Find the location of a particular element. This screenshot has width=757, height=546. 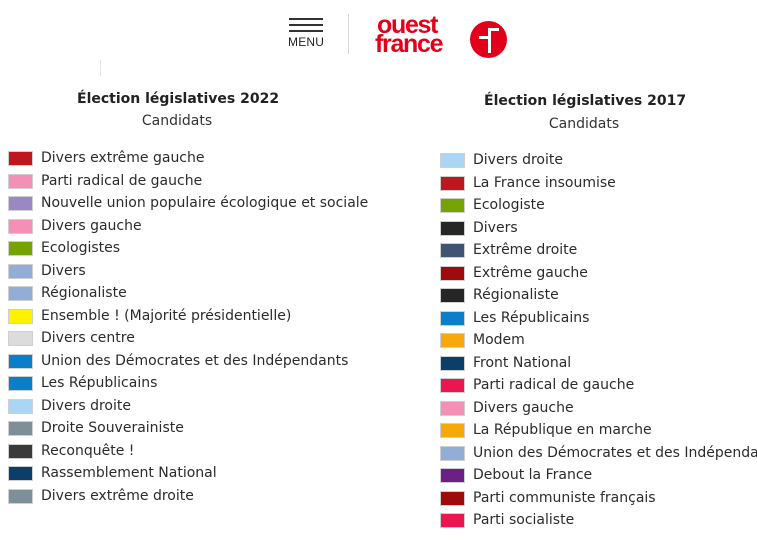

logo-word-ouest: ouest is located at coordinates (407, 25).